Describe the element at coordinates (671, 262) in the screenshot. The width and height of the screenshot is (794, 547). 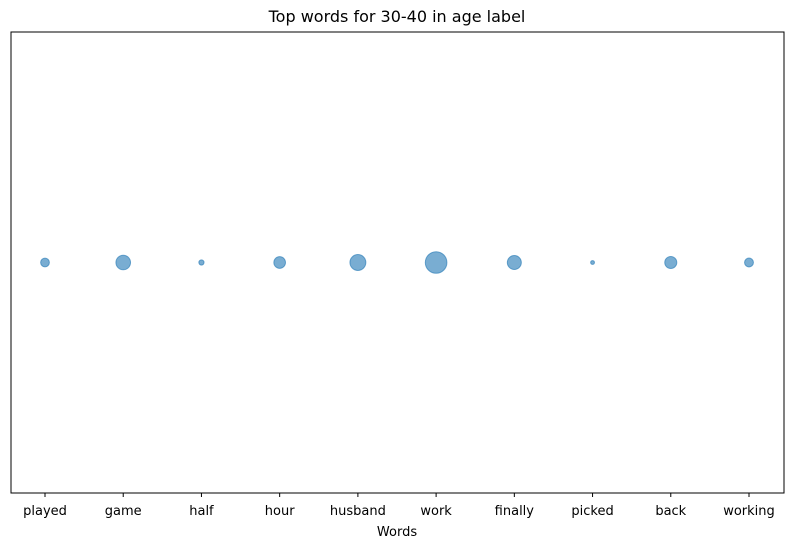
I see `marker-back` at that location.